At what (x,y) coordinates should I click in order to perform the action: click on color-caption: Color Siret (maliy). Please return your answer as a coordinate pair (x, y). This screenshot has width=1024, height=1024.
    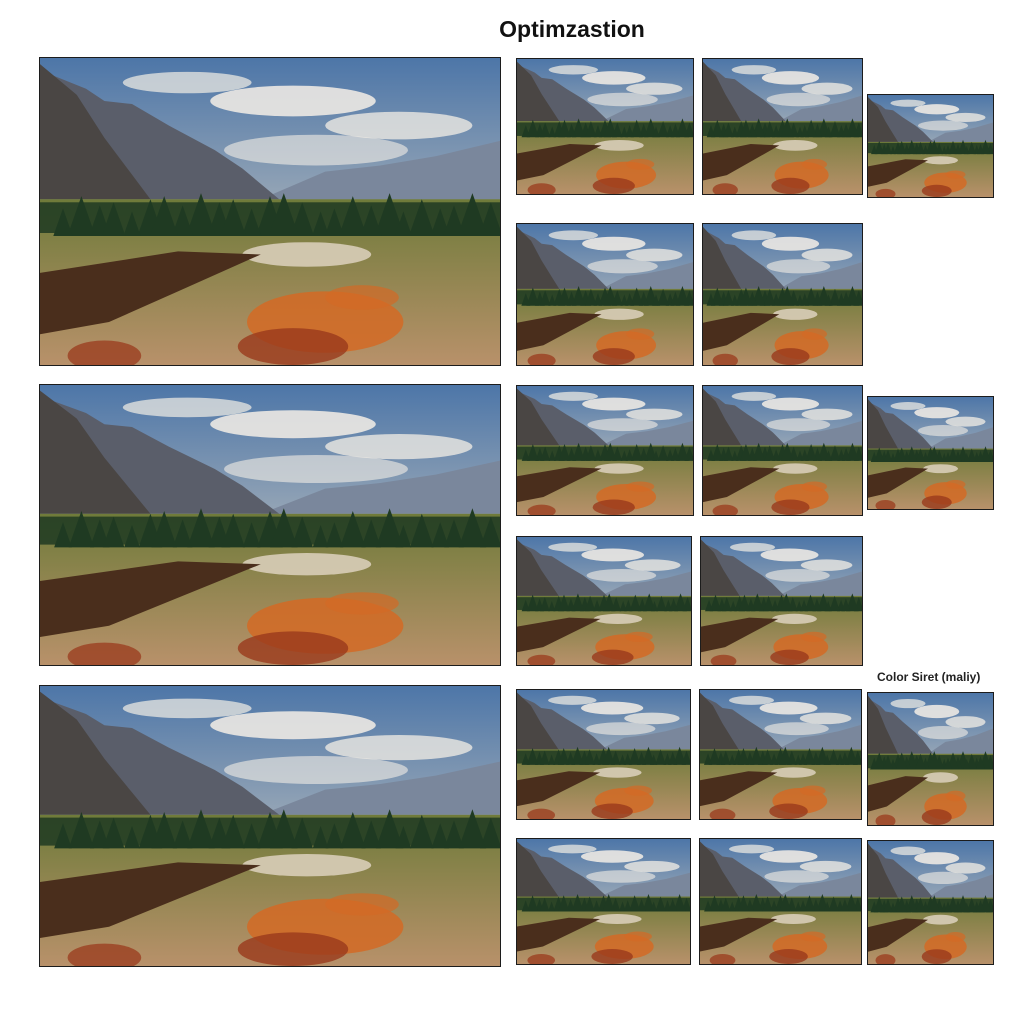
    Looking at the image, I should click on (929, 677).